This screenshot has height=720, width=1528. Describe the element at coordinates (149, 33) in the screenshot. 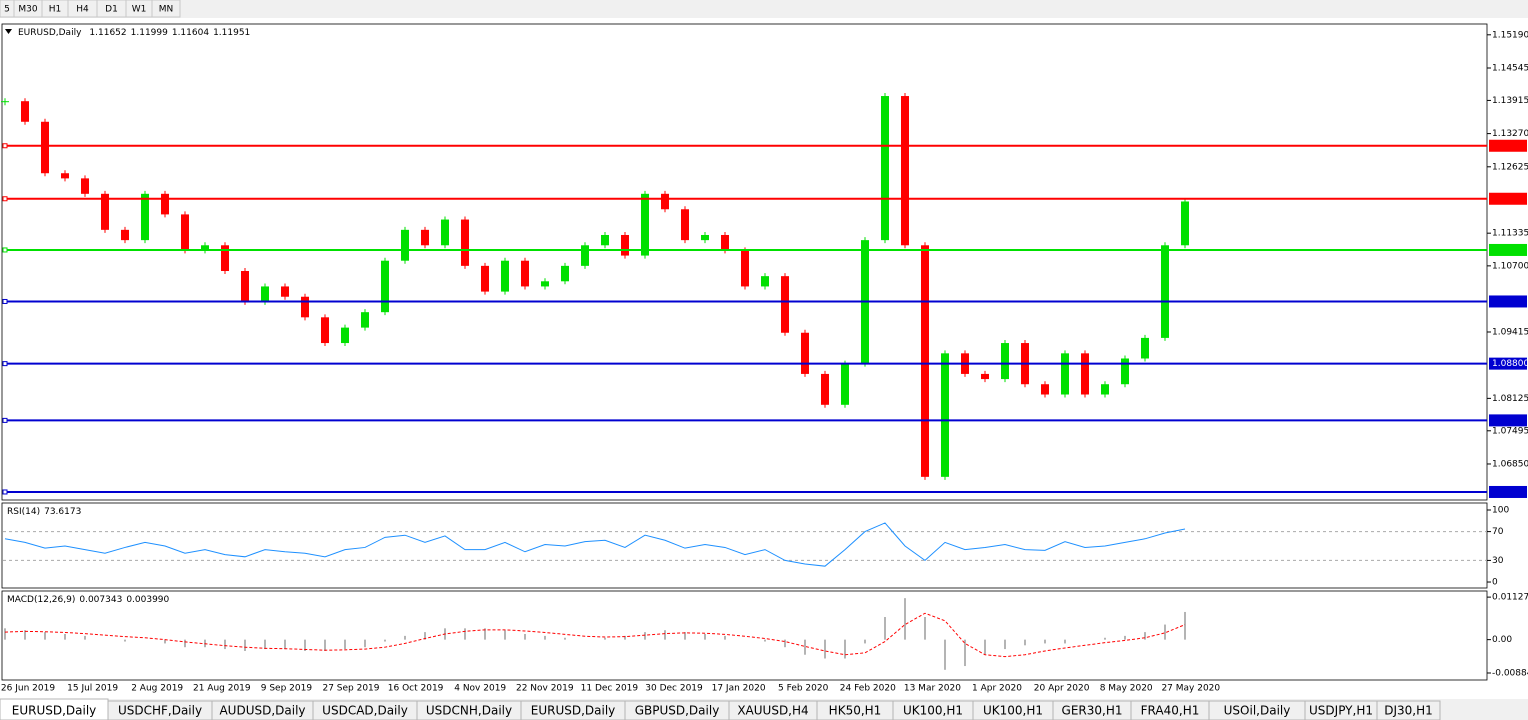

I see `quote-value: 1.11999` at that location.